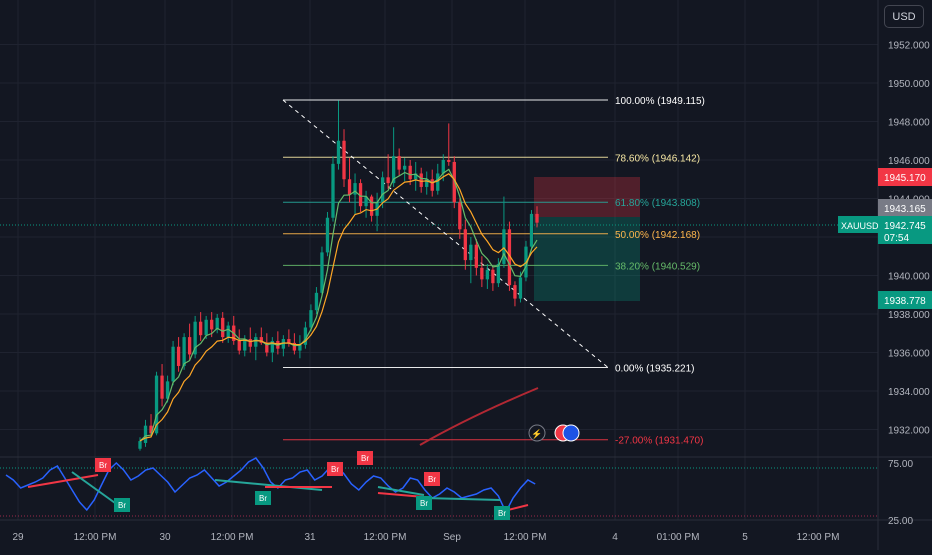 Image resolution: width=932 pixels, height=555 pixels. I want to click on price-tick-label: 1952.000, so click(909, 46).